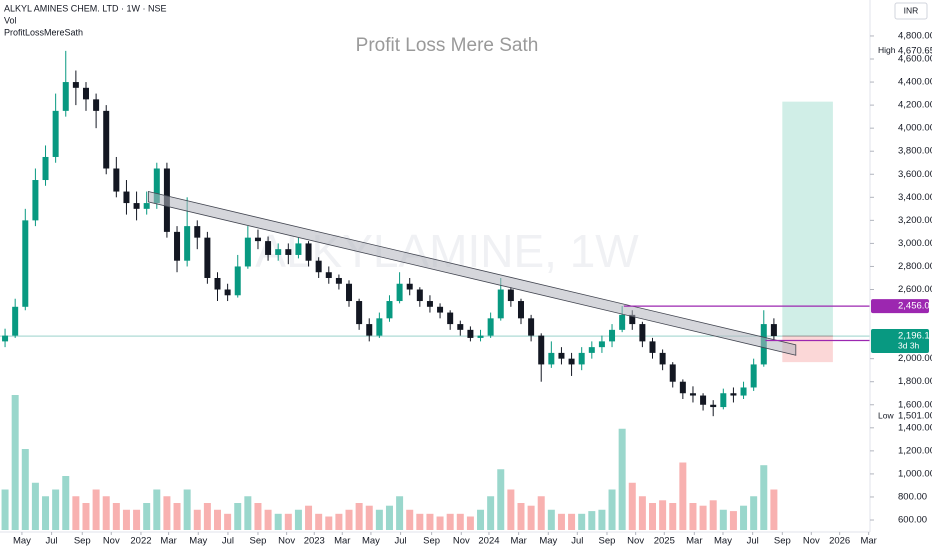 The width and height of the screenshot is (932, 550). What do you see at coordinates (915, 35) in the screenshot?
I see `y-tick-label: 4,800.00` at bounding box center [915, 35].